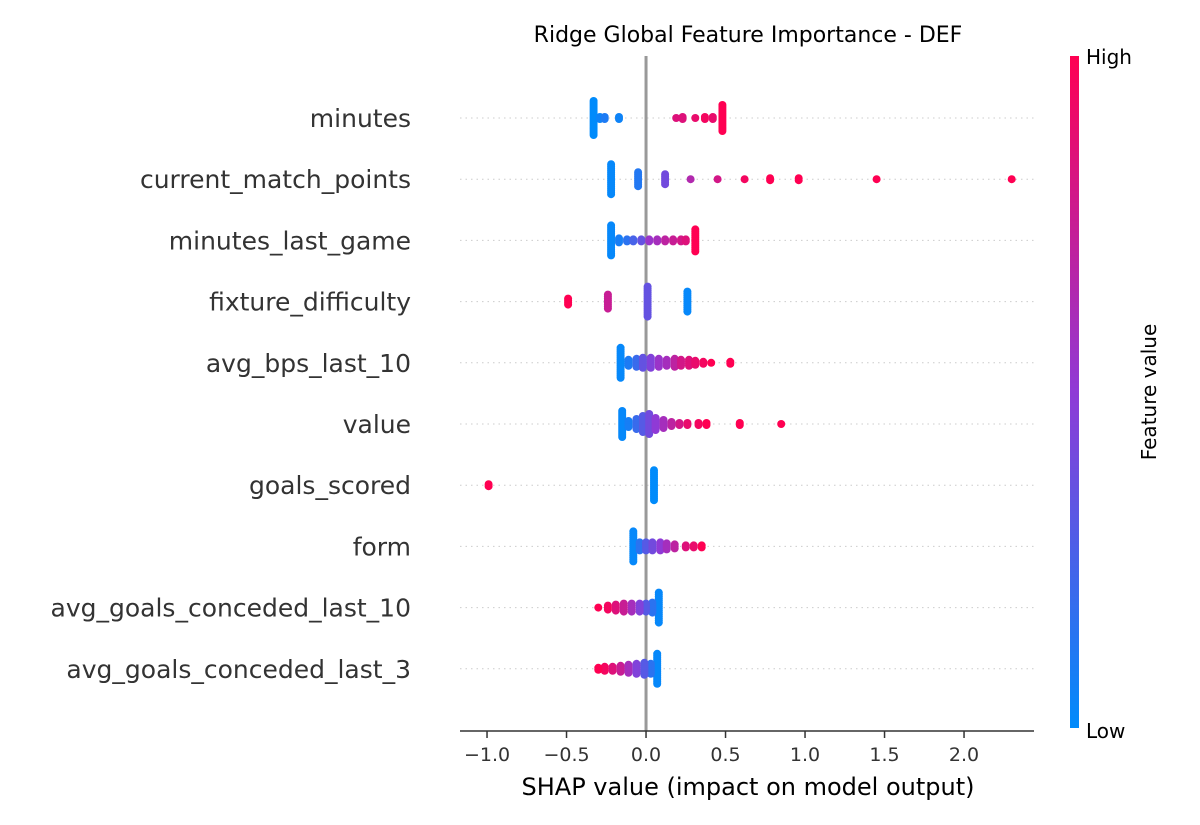 The height and width of the screenshot is (825, 1200). Describe the element at coordinates (725, 755) in the screenshot. I see `x-tick-label: 0.5` at that location.